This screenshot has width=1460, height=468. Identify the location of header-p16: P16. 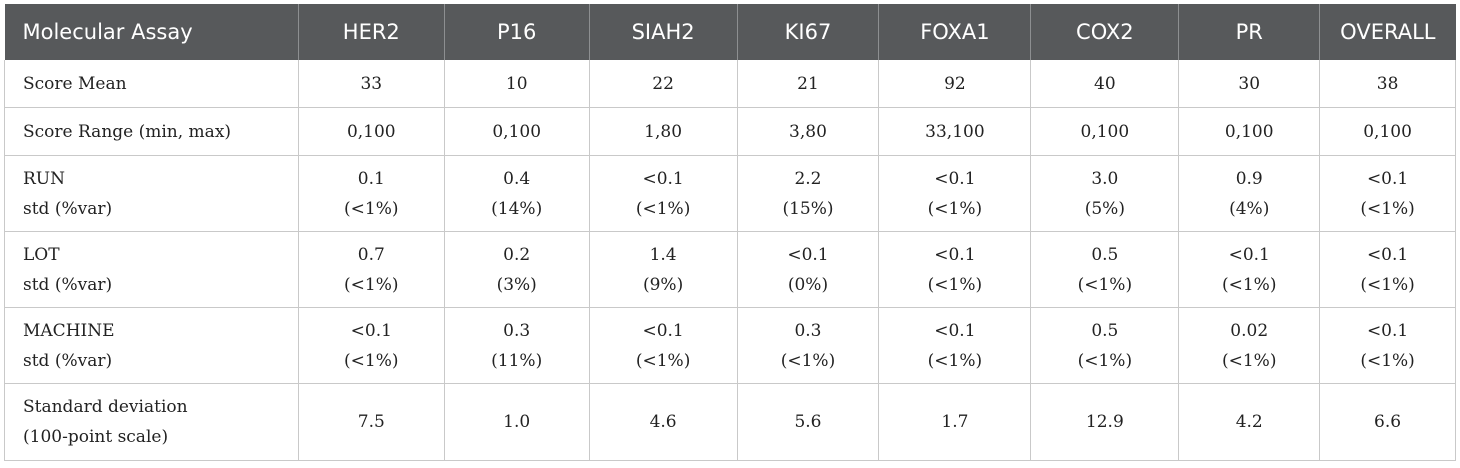
(517, 32).